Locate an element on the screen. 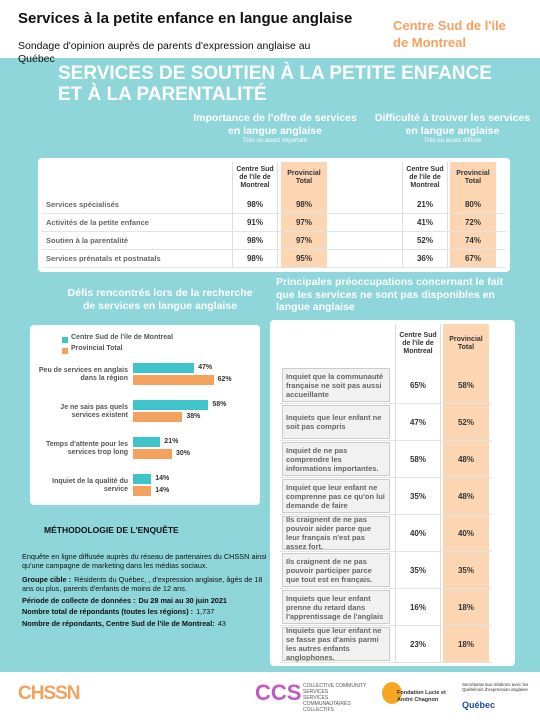 The image size is (540, 720). value-label: 58% is located at coordinates (219, 404).